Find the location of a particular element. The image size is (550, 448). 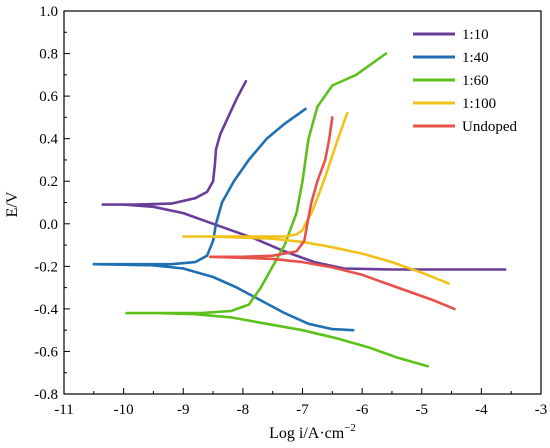

x-tick-label: -10 is located at coordinates (124, 410).